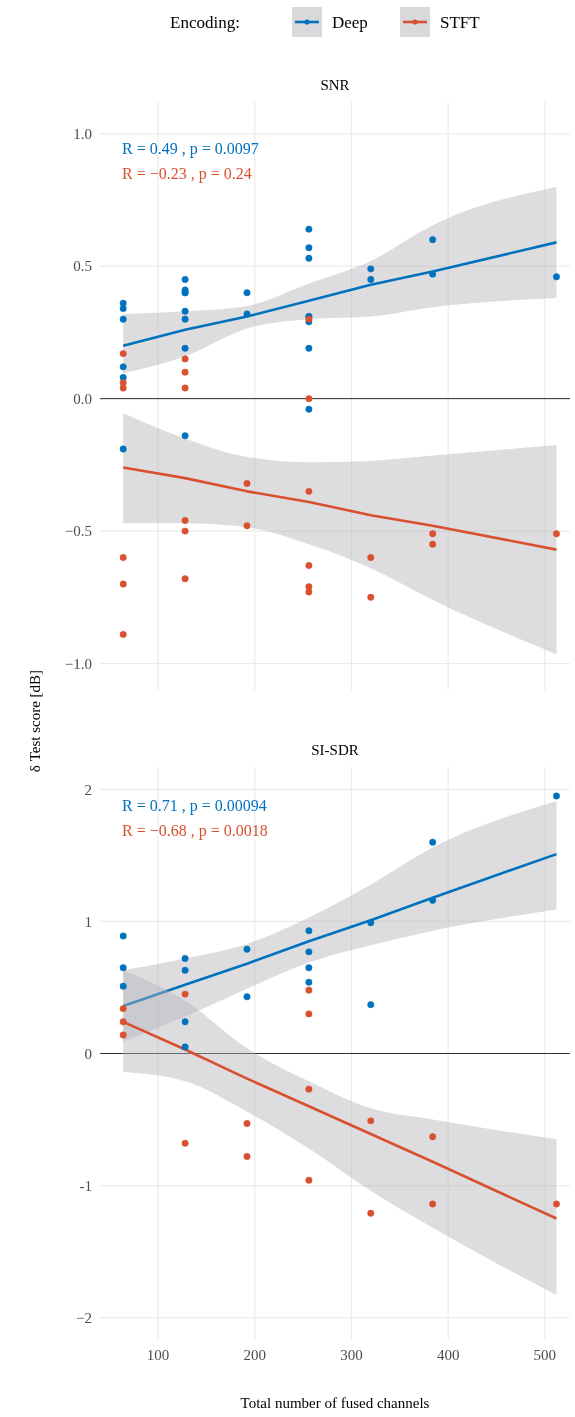 The width and height of the screenshot is (575, 1417). What do you see at coordinates (335, 1403) in the screenshot?
I see `x-axis-title: Total number of fused channels` at bounding box center [335, 1403].